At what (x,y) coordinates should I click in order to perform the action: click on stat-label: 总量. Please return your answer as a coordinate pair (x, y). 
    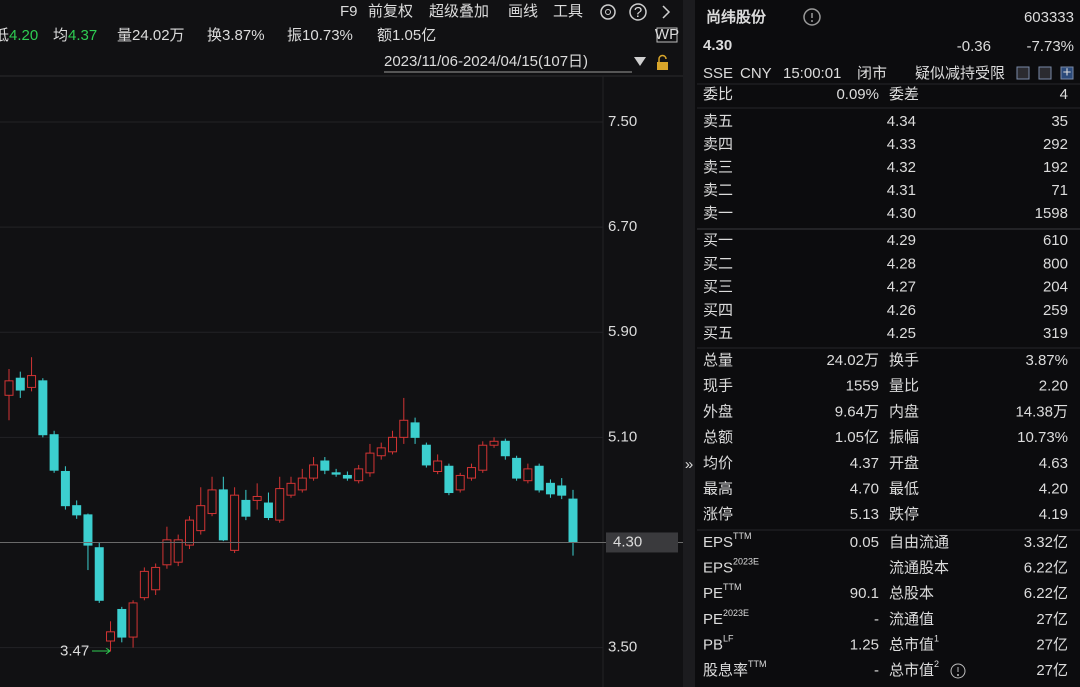
    Looking at the image, I should click on (718, 360).